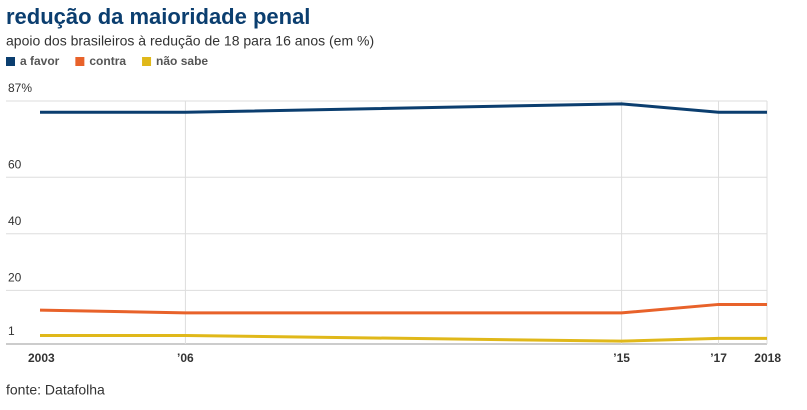  I want to click on x-tick-label: ’06, so click(185, 358).